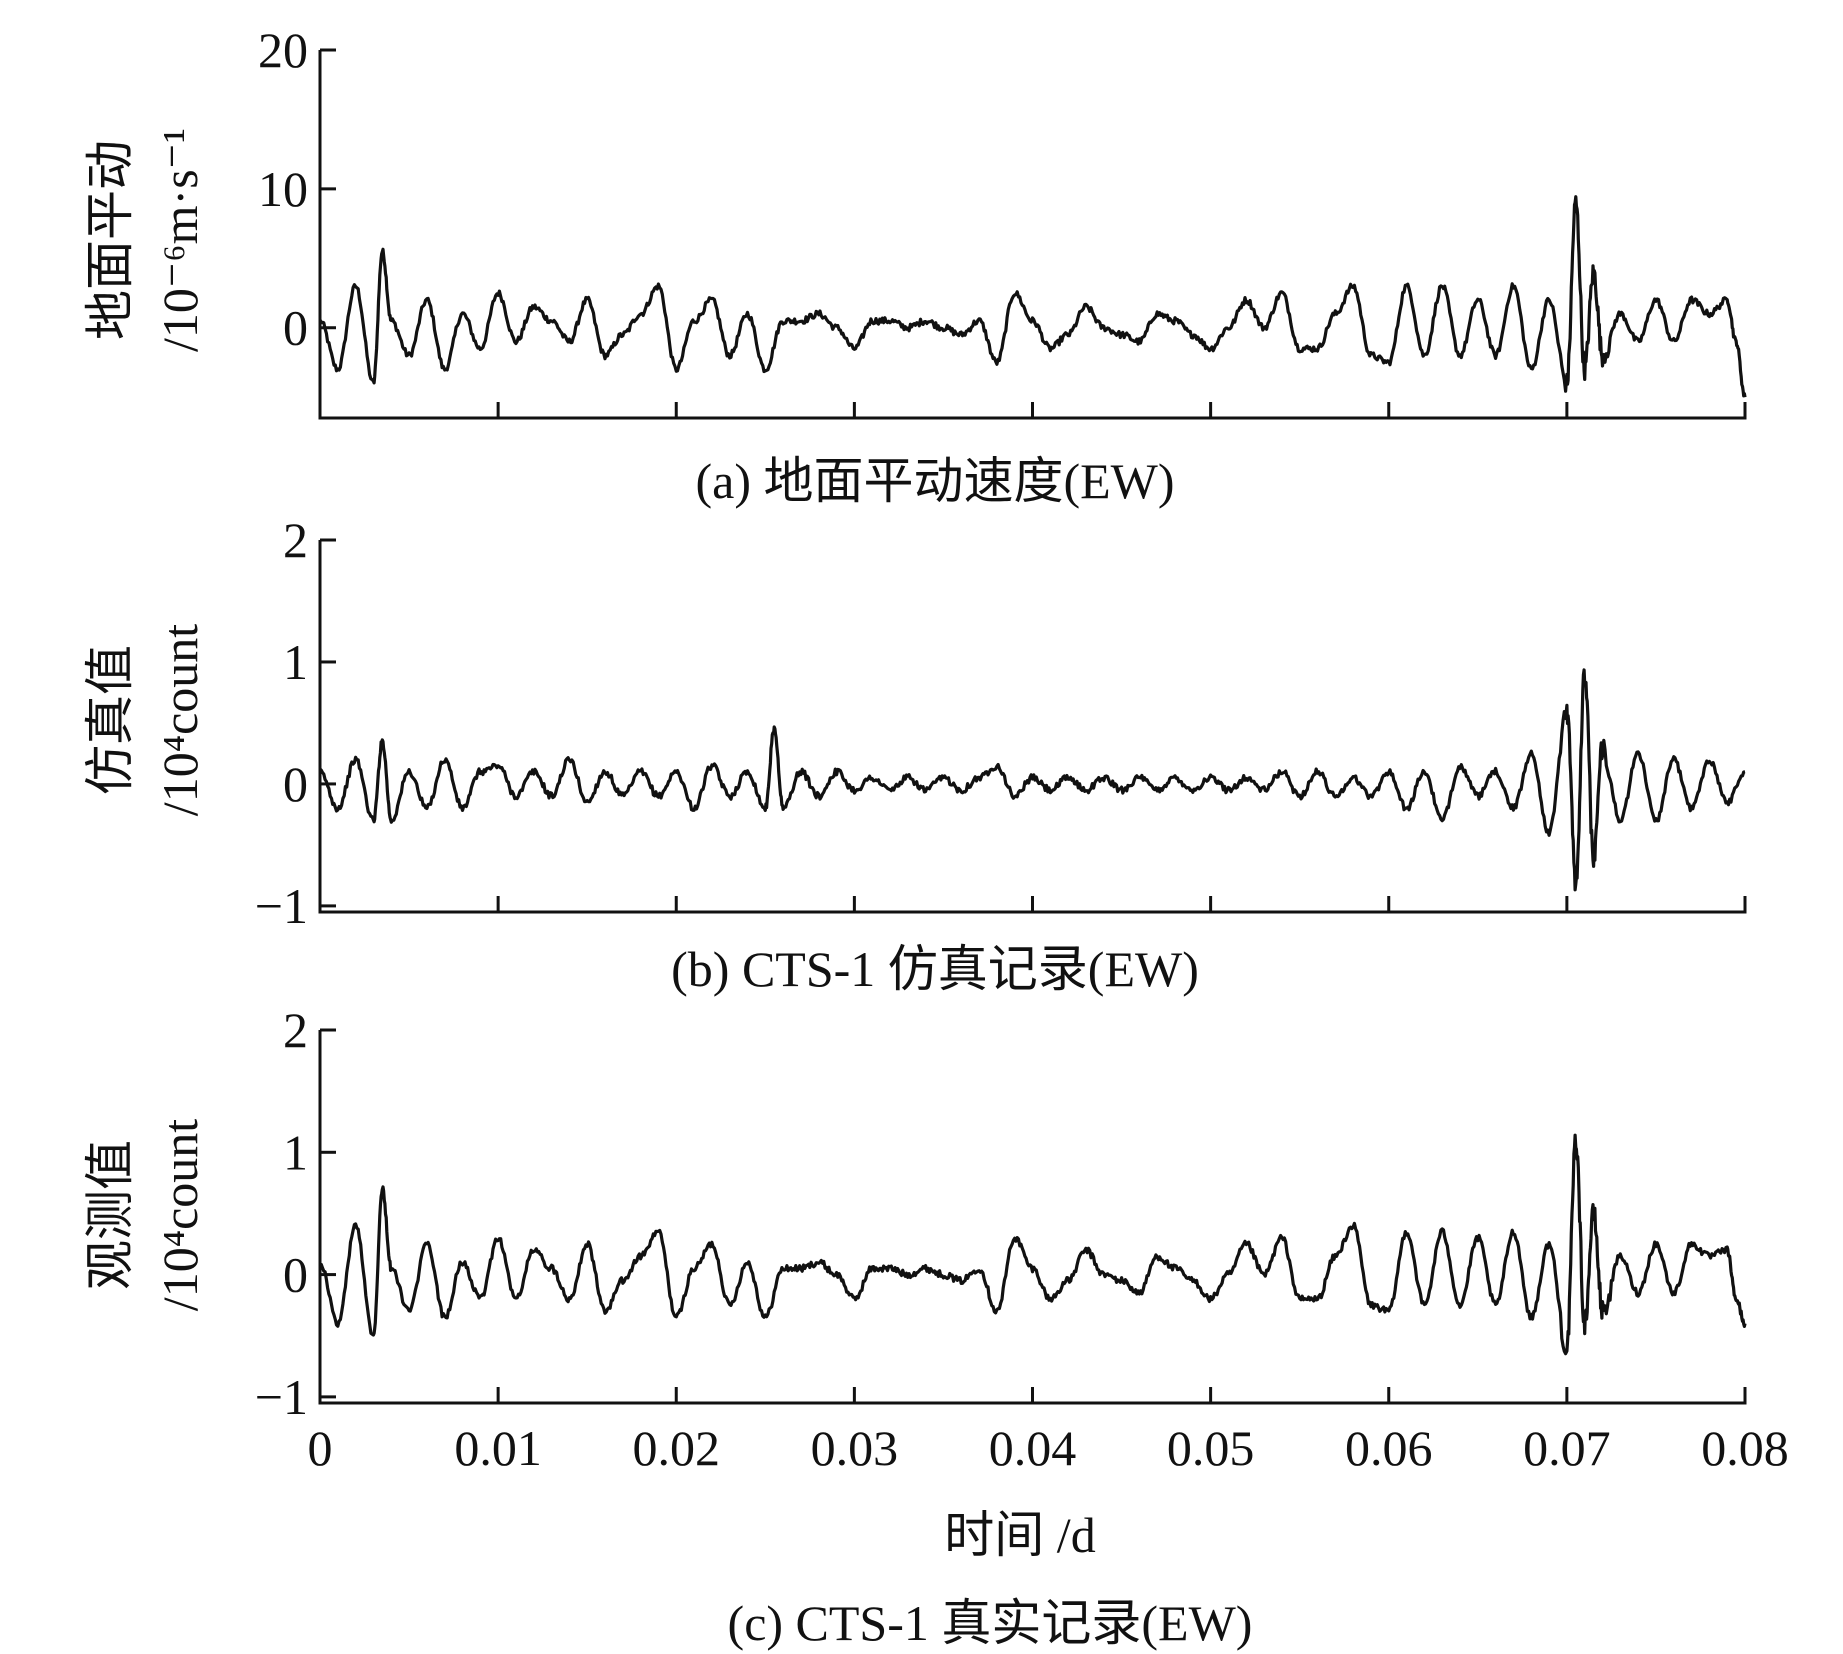 The height and width of the screenshot is (1654, 1843). I want to click on panel-c-ylabel: 观测值, so click(110, 1215).